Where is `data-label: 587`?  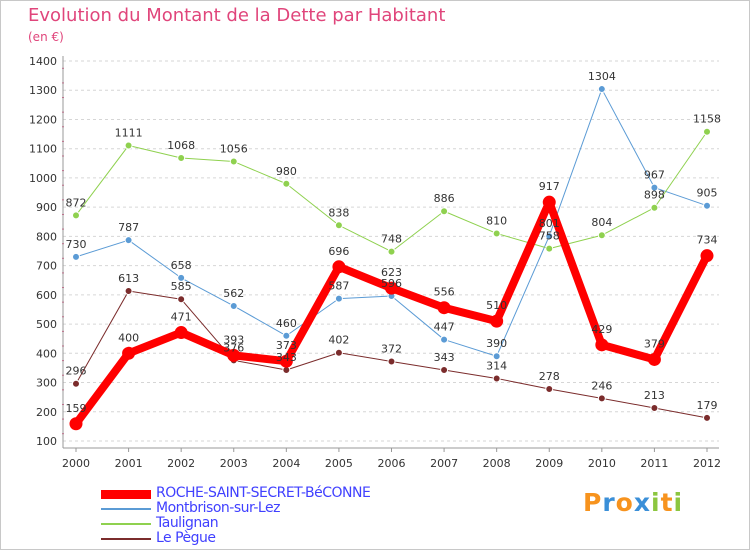
data-label: 587 is located at coordinates (338, 286).